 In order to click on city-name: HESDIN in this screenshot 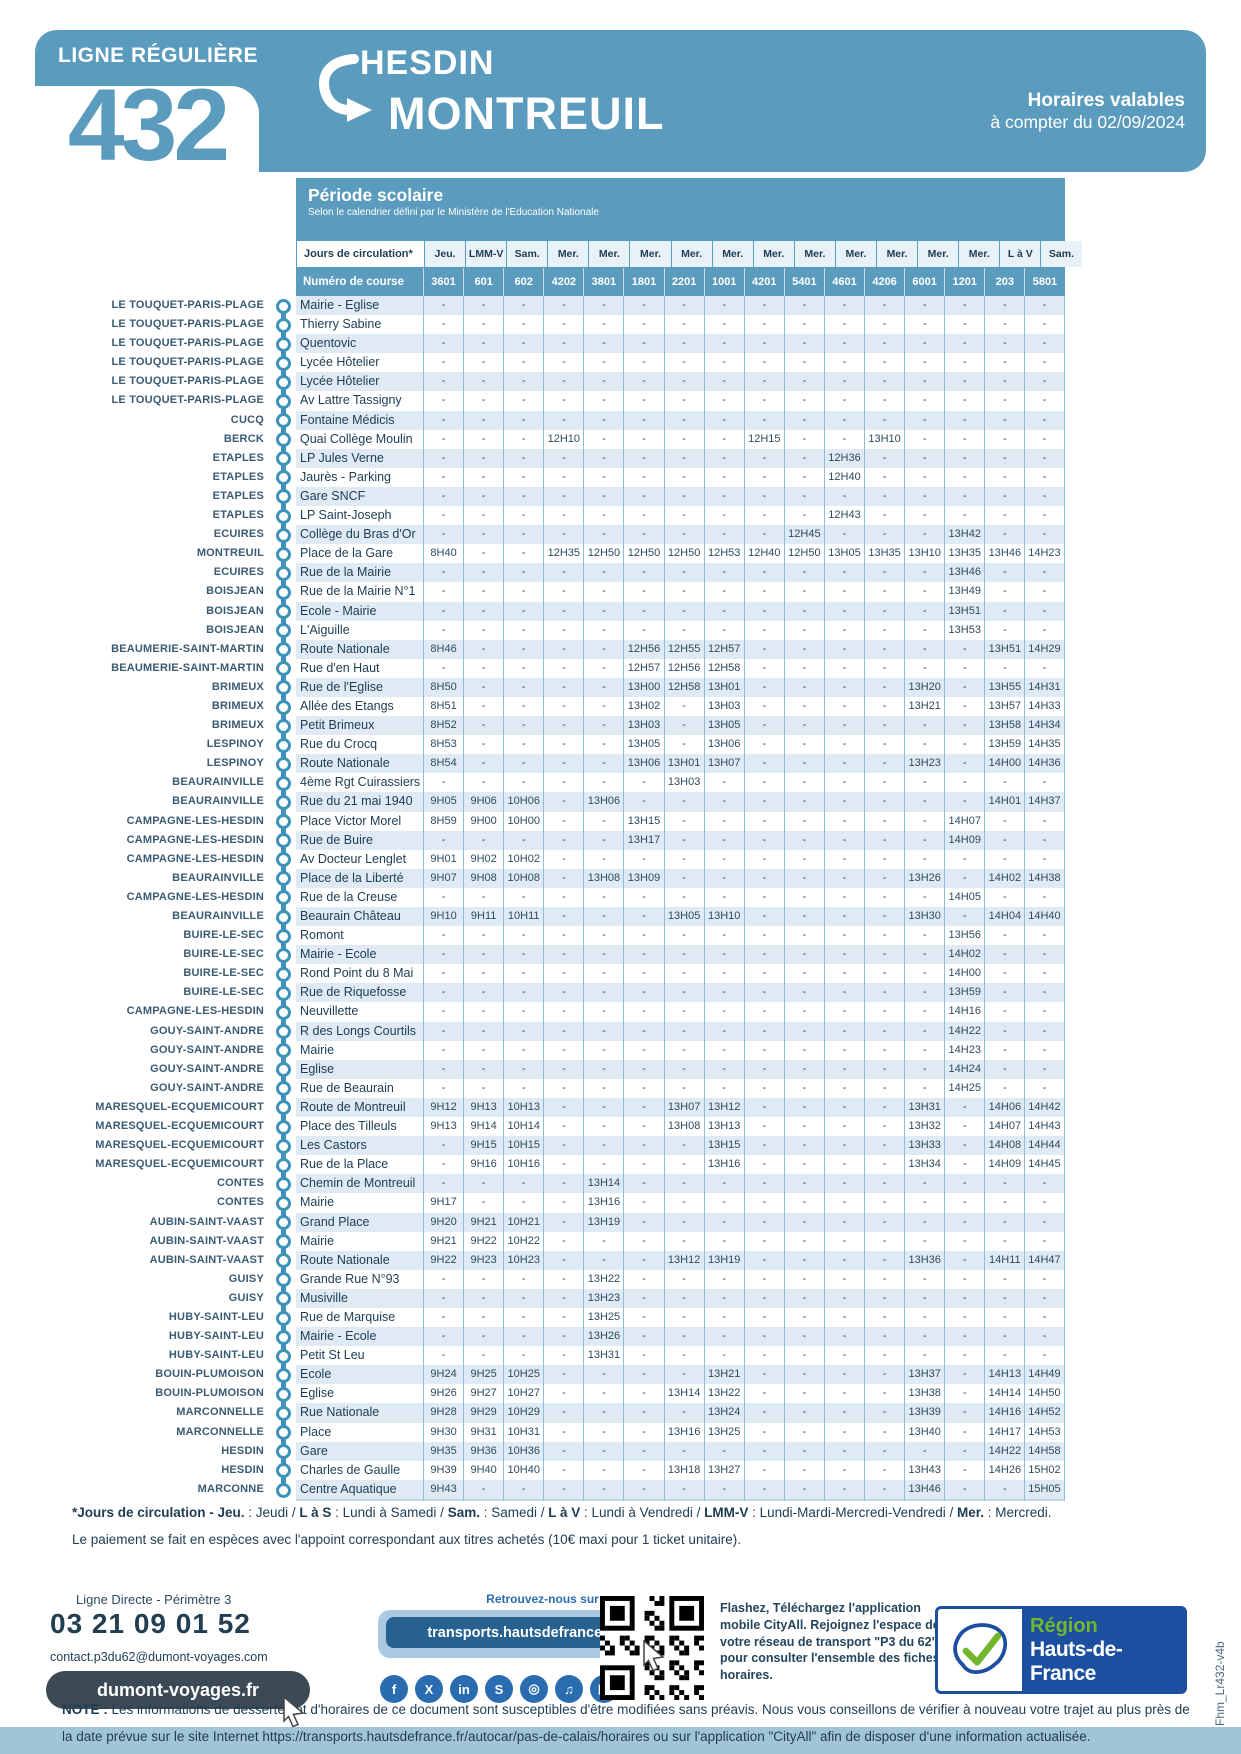, I will do `click(242, 1450)`.